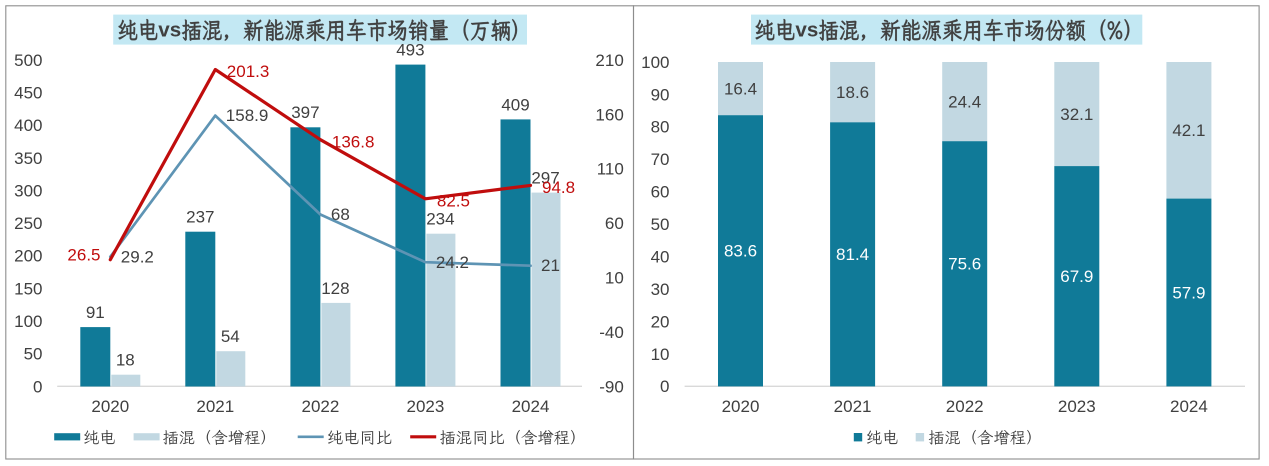 This screenshot has width=1269, height=466. What do you see at coordinates (609, 114) in the screenshot?
I see `svg-text: 160` at bounding box center [609, 114].